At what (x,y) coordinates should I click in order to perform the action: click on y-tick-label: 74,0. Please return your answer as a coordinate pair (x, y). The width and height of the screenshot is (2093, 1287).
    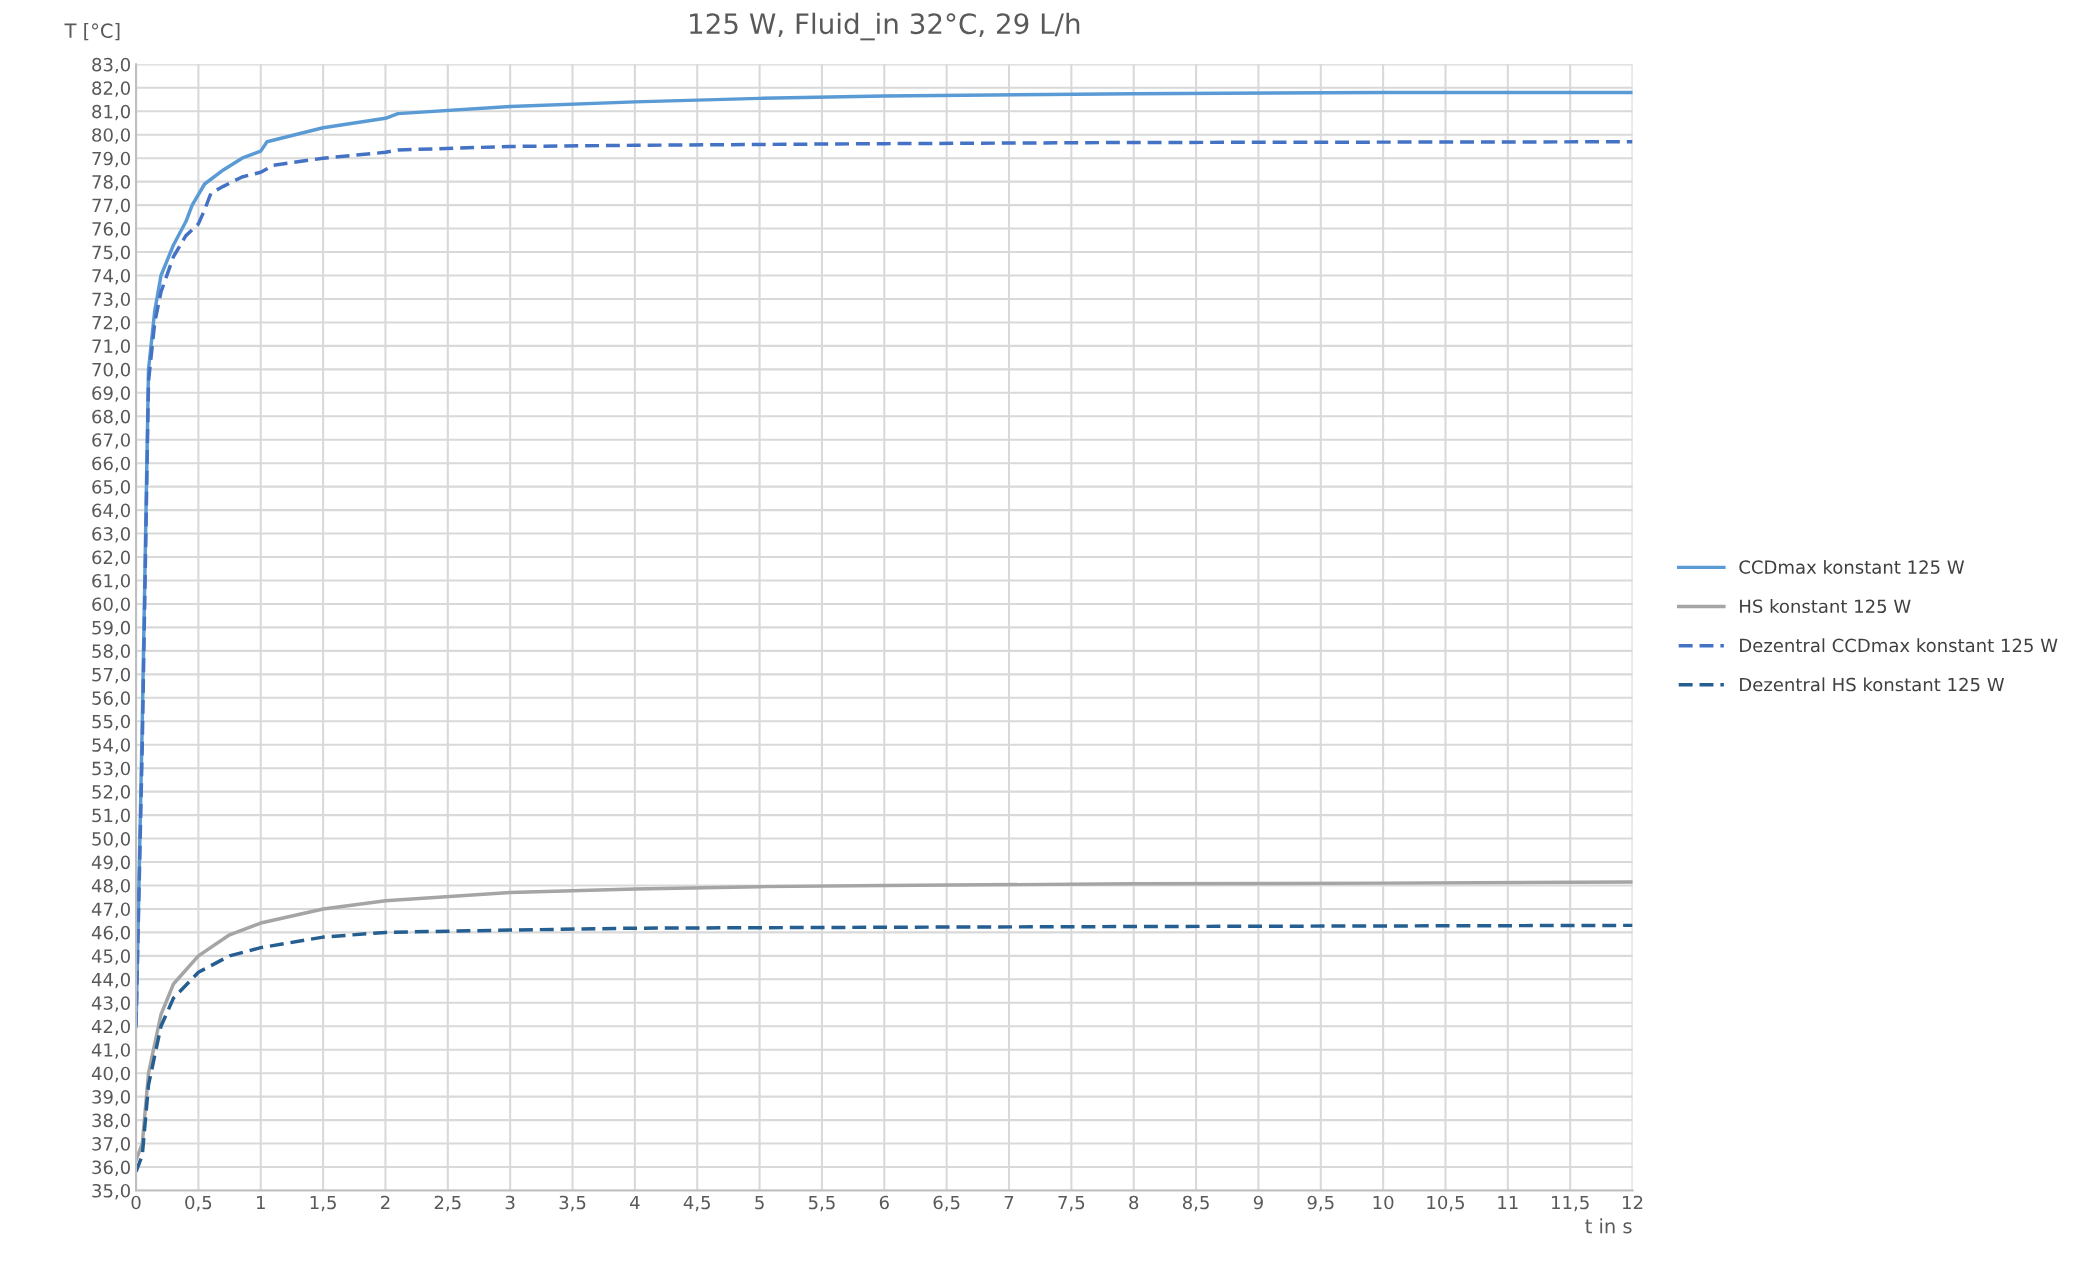
    Looking at the image, I should click on (111, 276).